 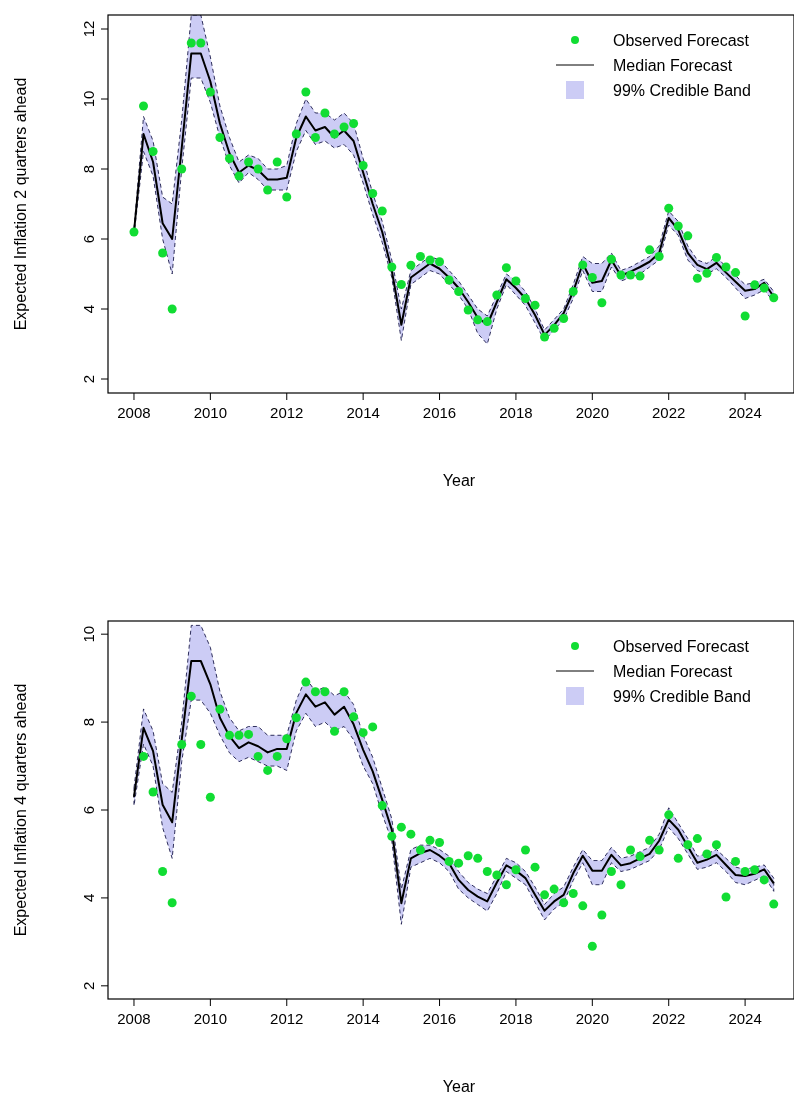 I want to click on y-axis-title: Expected Inflation 4 quarters ahead, so click(x=20, y=810).